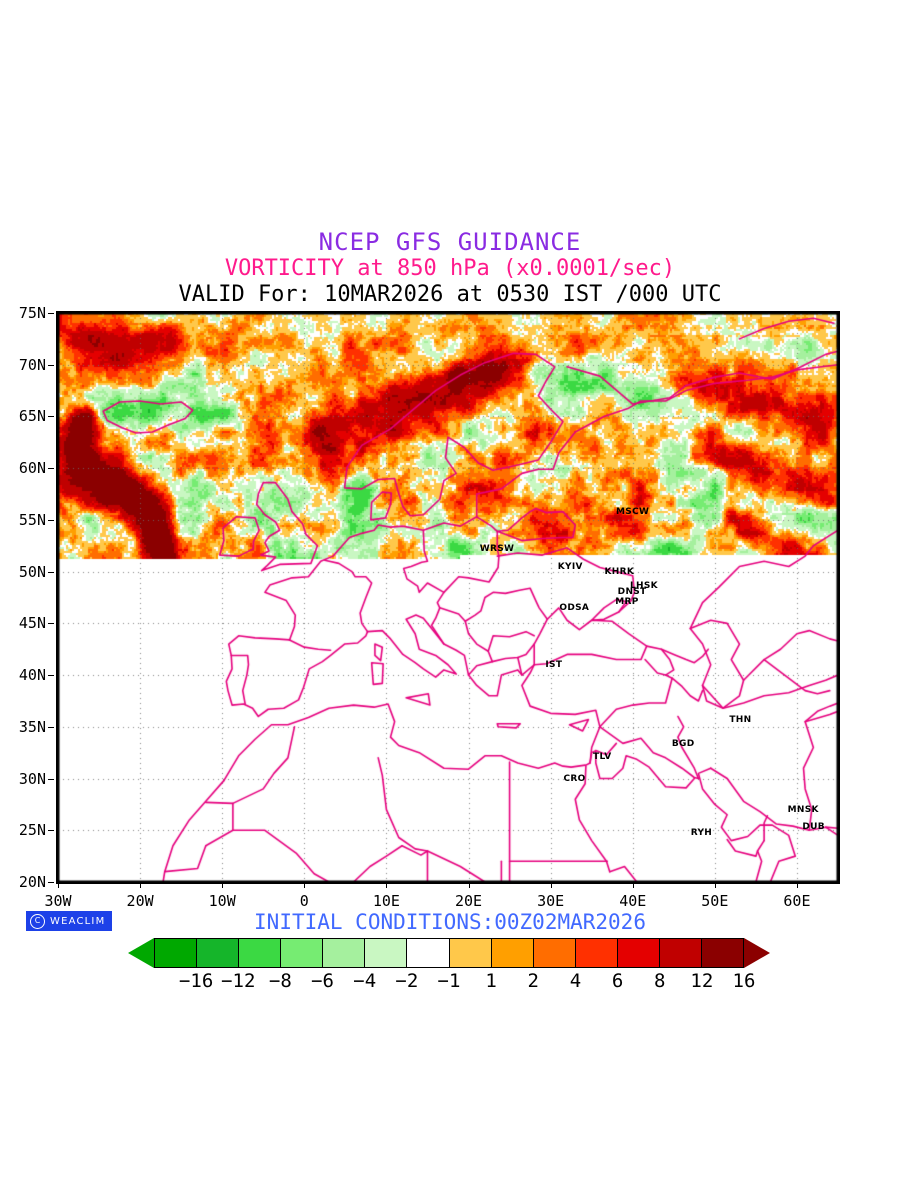 The image size is (900, 1200). What do you see at coordinates (740, 719) in the screenshot?
I see `city-label-thn: THN` at bounding box center [740, 719].